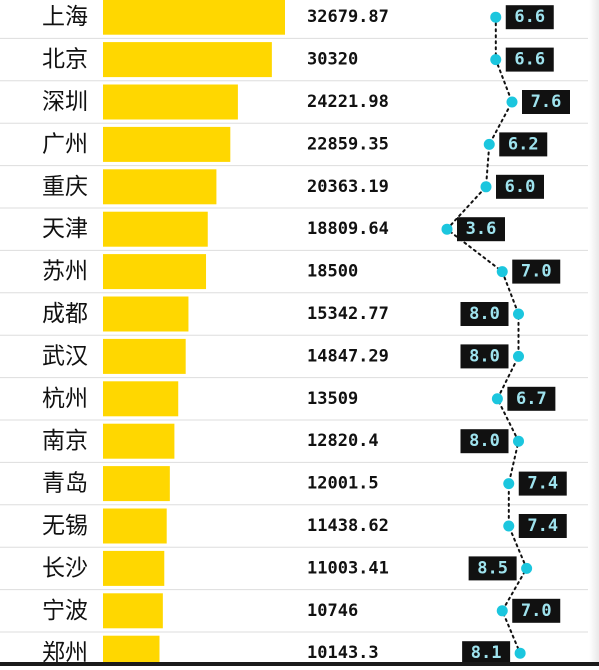  I want to click on gdp-value-label: 18809.64, so click(348, 229).